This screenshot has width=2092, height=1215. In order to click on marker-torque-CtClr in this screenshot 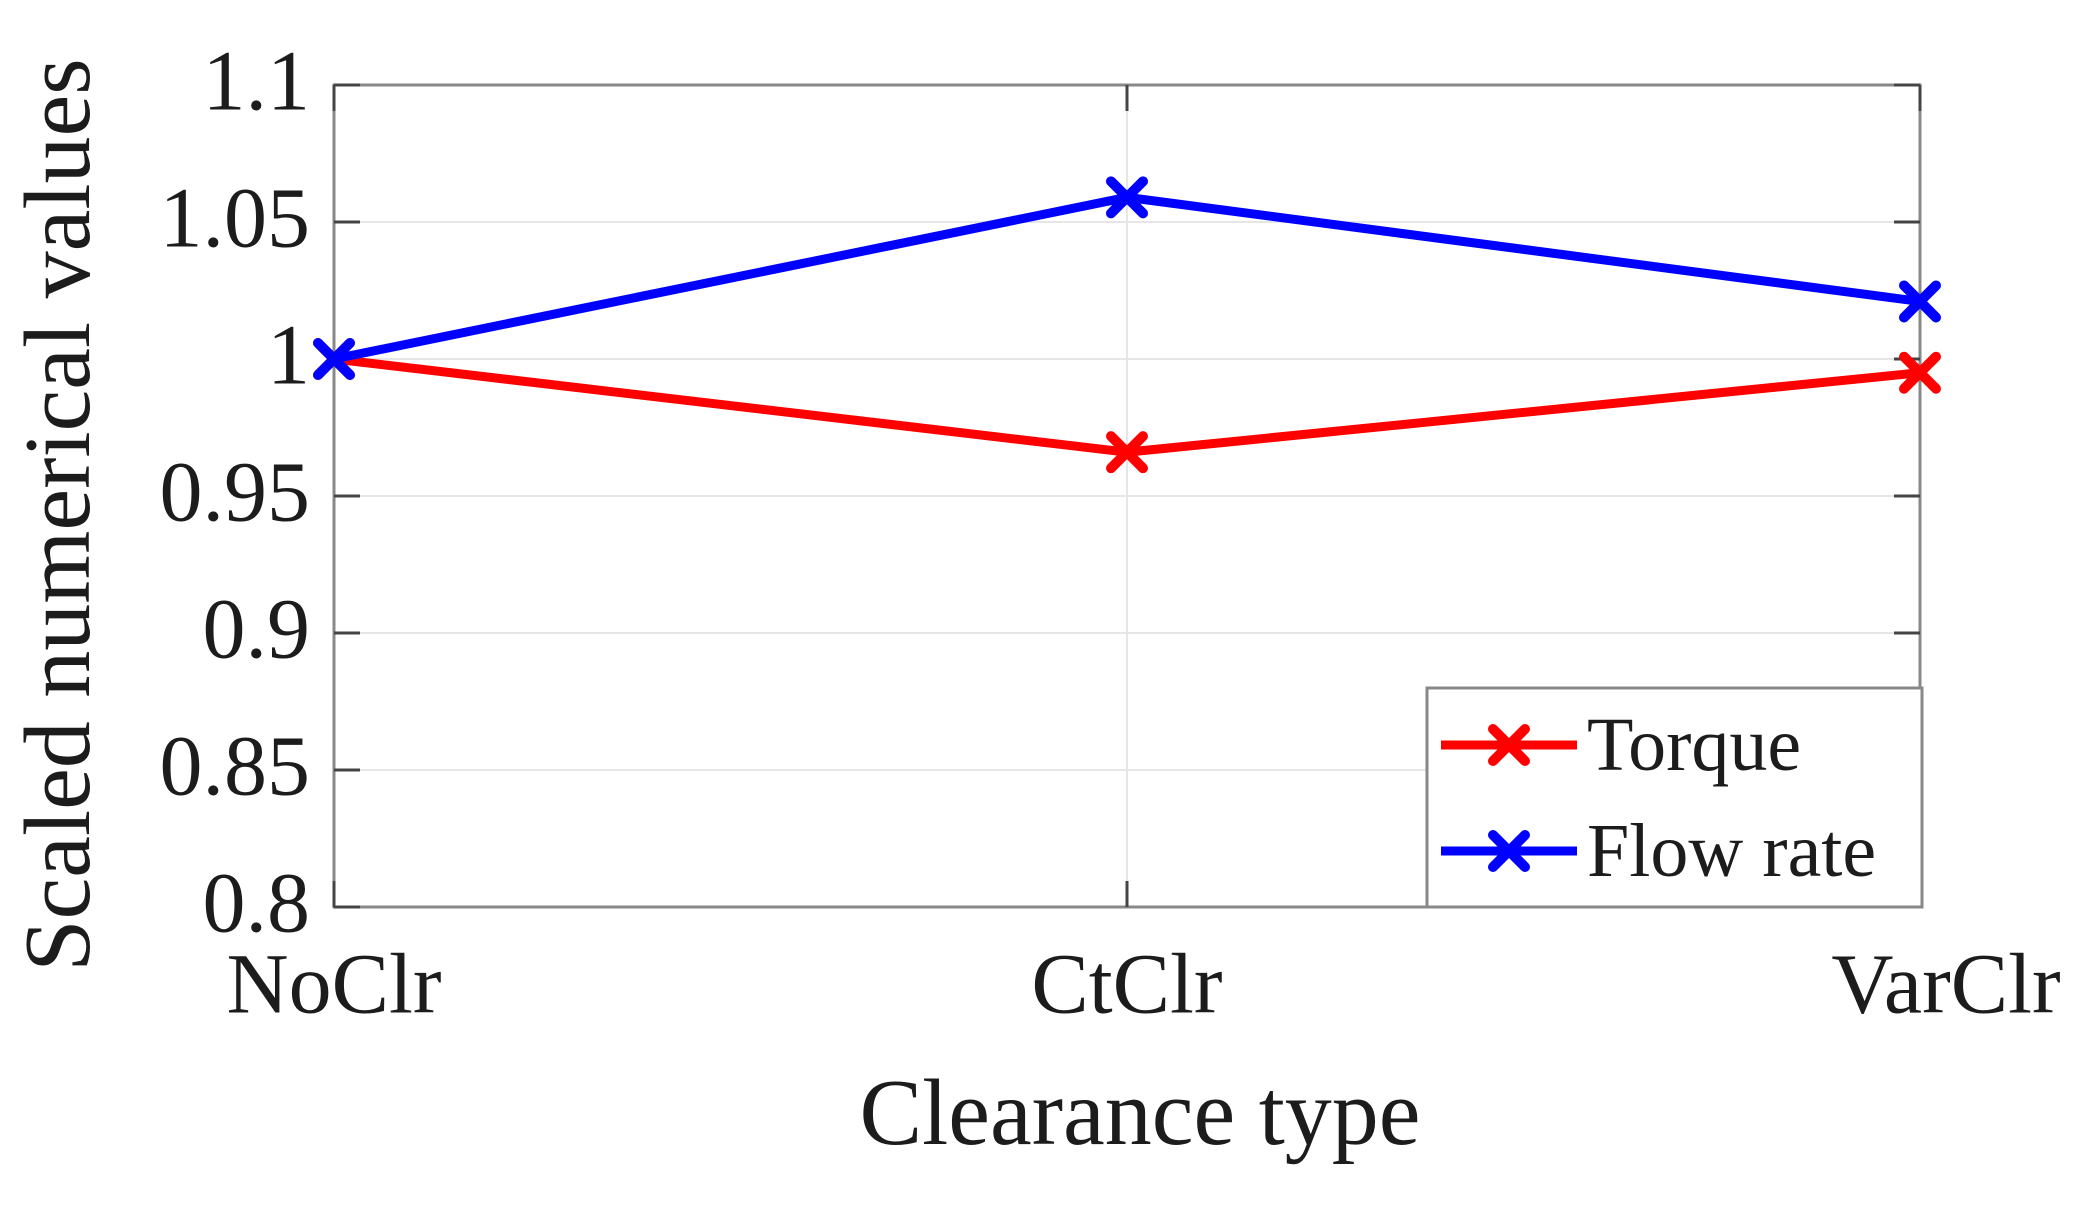, I will do `click(1127, 452)`.